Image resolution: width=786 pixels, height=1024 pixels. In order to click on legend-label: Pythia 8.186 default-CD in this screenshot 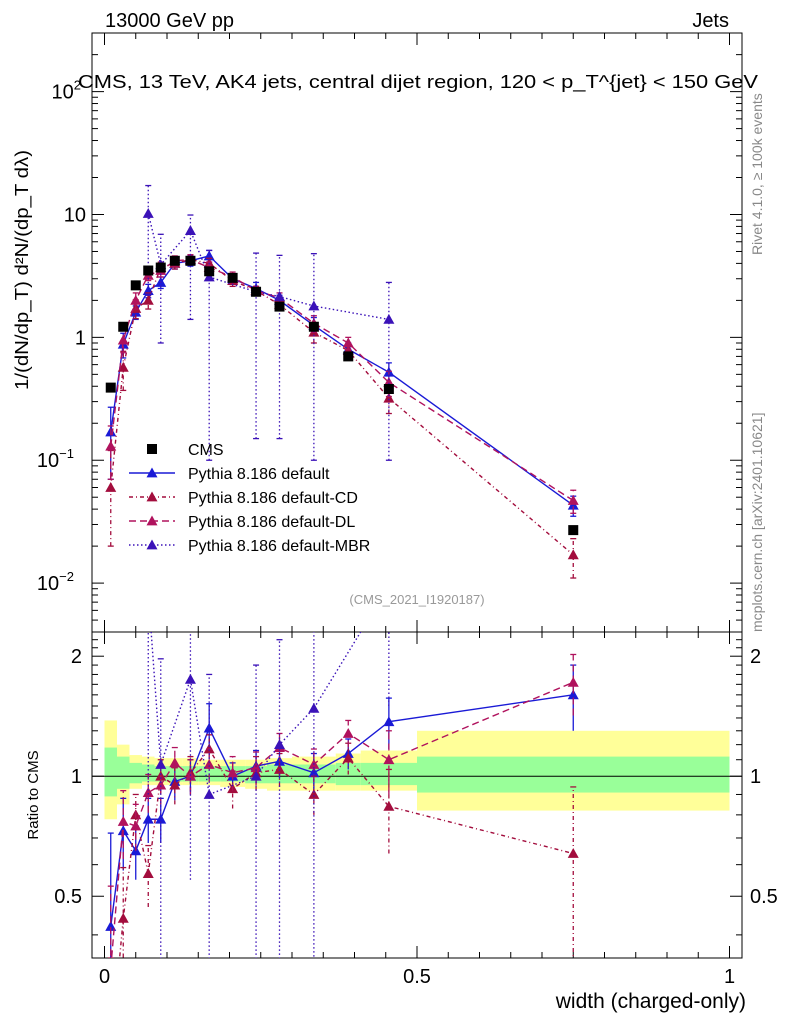, I will do `click(273, 498)`.